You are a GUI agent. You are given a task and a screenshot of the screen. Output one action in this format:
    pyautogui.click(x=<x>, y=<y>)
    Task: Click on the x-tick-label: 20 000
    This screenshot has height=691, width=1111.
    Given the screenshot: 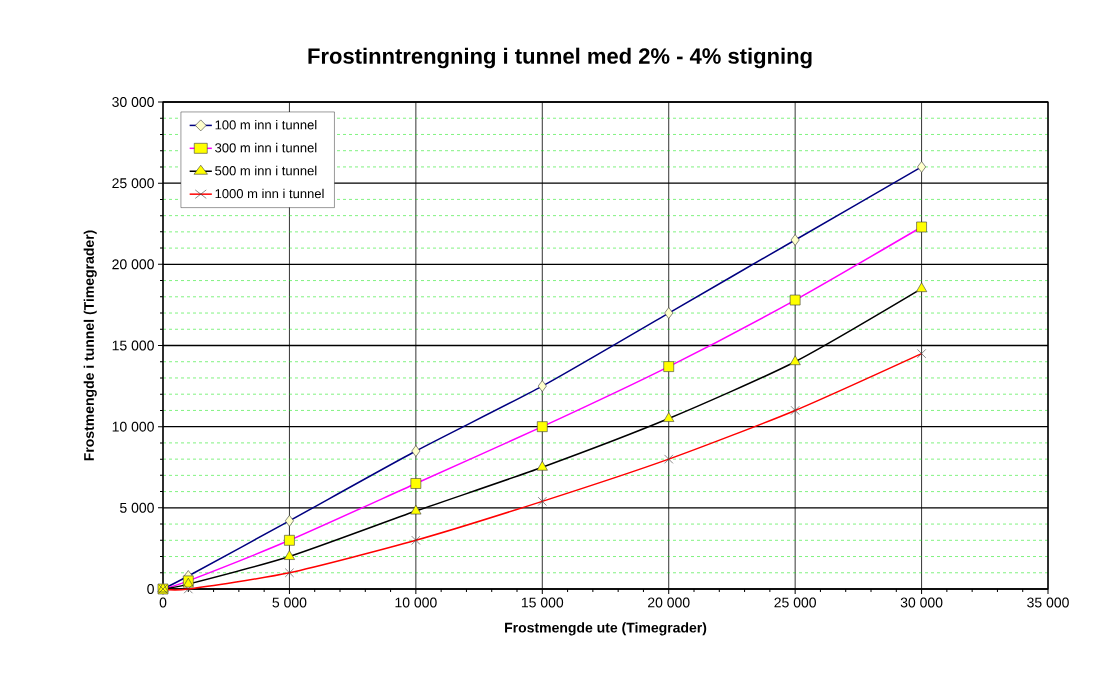 What is the action you would take?
    pyautogui.click(x=669, y=602)
    